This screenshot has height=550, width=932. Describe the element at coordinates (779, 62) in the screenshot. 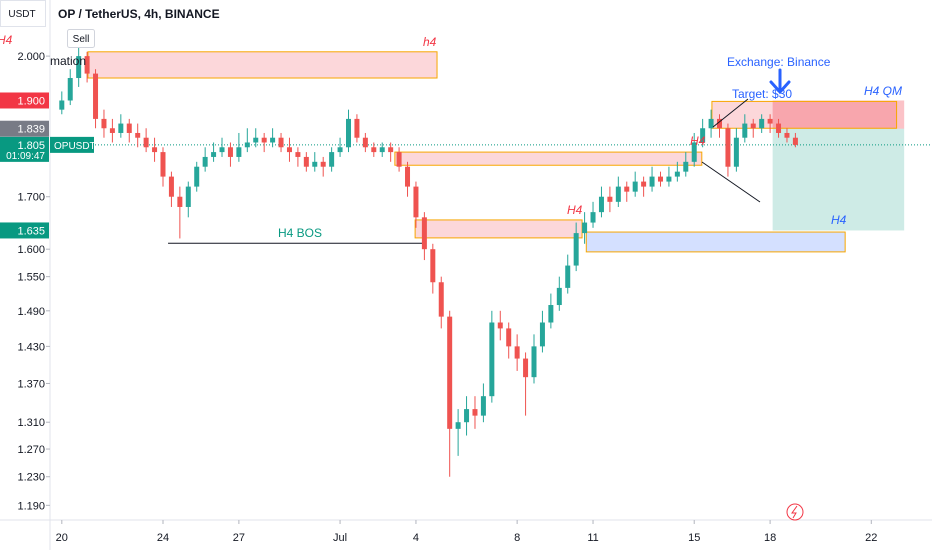

I see `annotation: Exchange: Binance` at that location.